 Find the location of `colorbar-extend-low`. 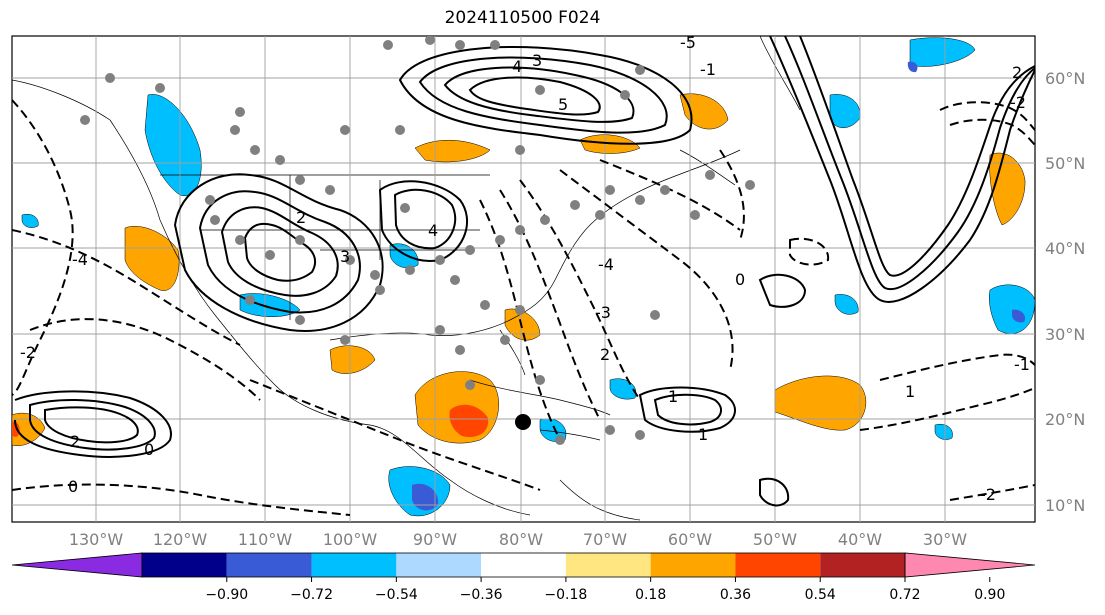

colorbar-extend-low is located at coordinates (77, 565).